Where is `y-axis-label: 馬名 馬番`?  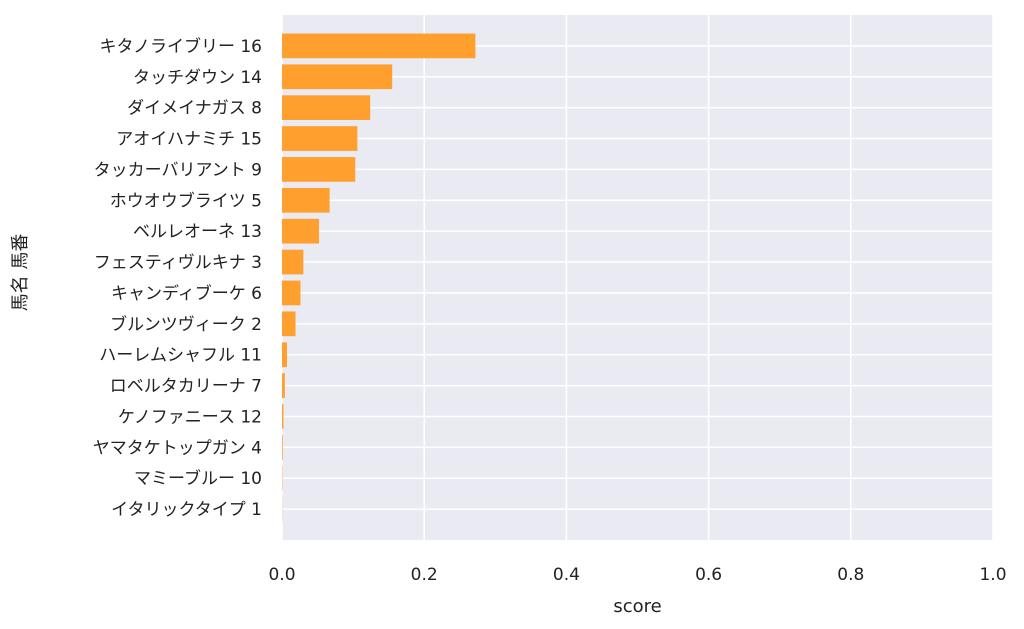
y-axis-label: 馬名 馬番 is located at coordinates (20, 273).